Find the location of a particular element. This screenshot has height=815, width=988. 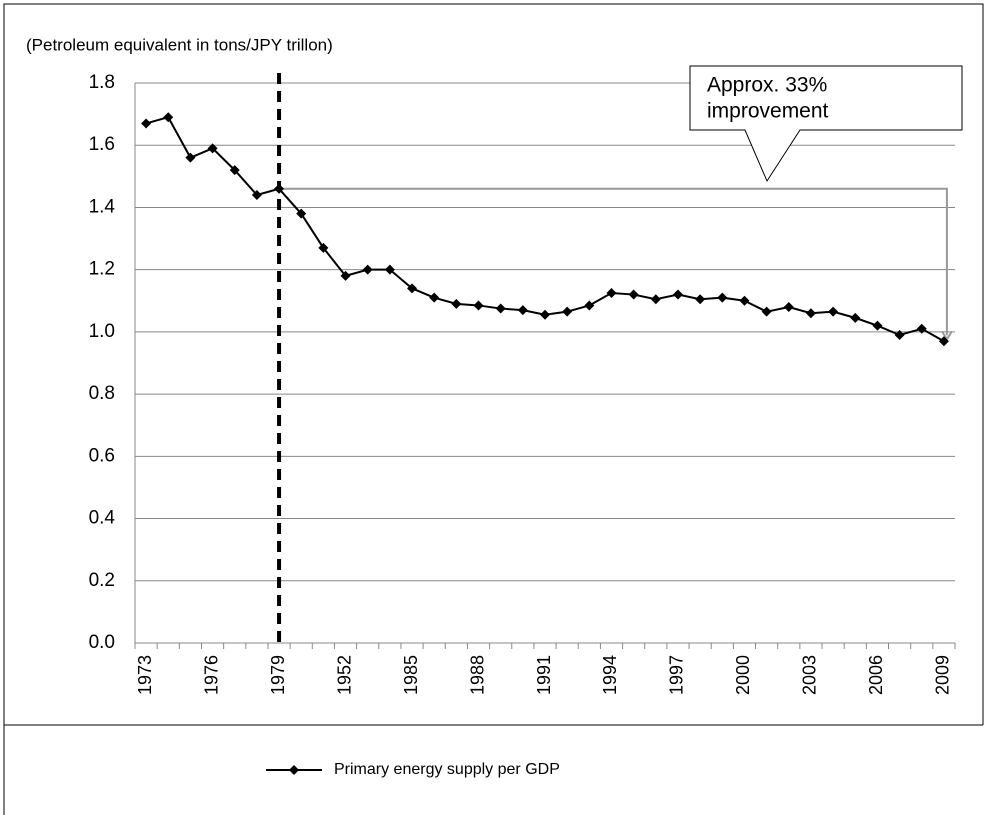

y-tick-label: 0.8 is located at coordinates (102, 393).